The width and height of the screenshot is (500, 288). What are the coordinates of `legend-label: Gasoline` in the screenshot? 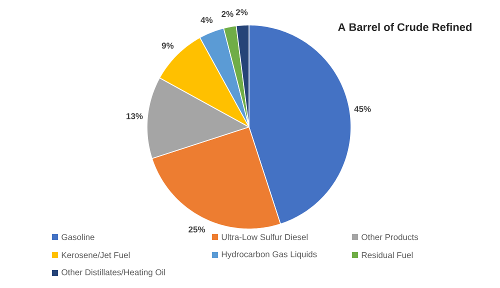 It's located at (78, 237).